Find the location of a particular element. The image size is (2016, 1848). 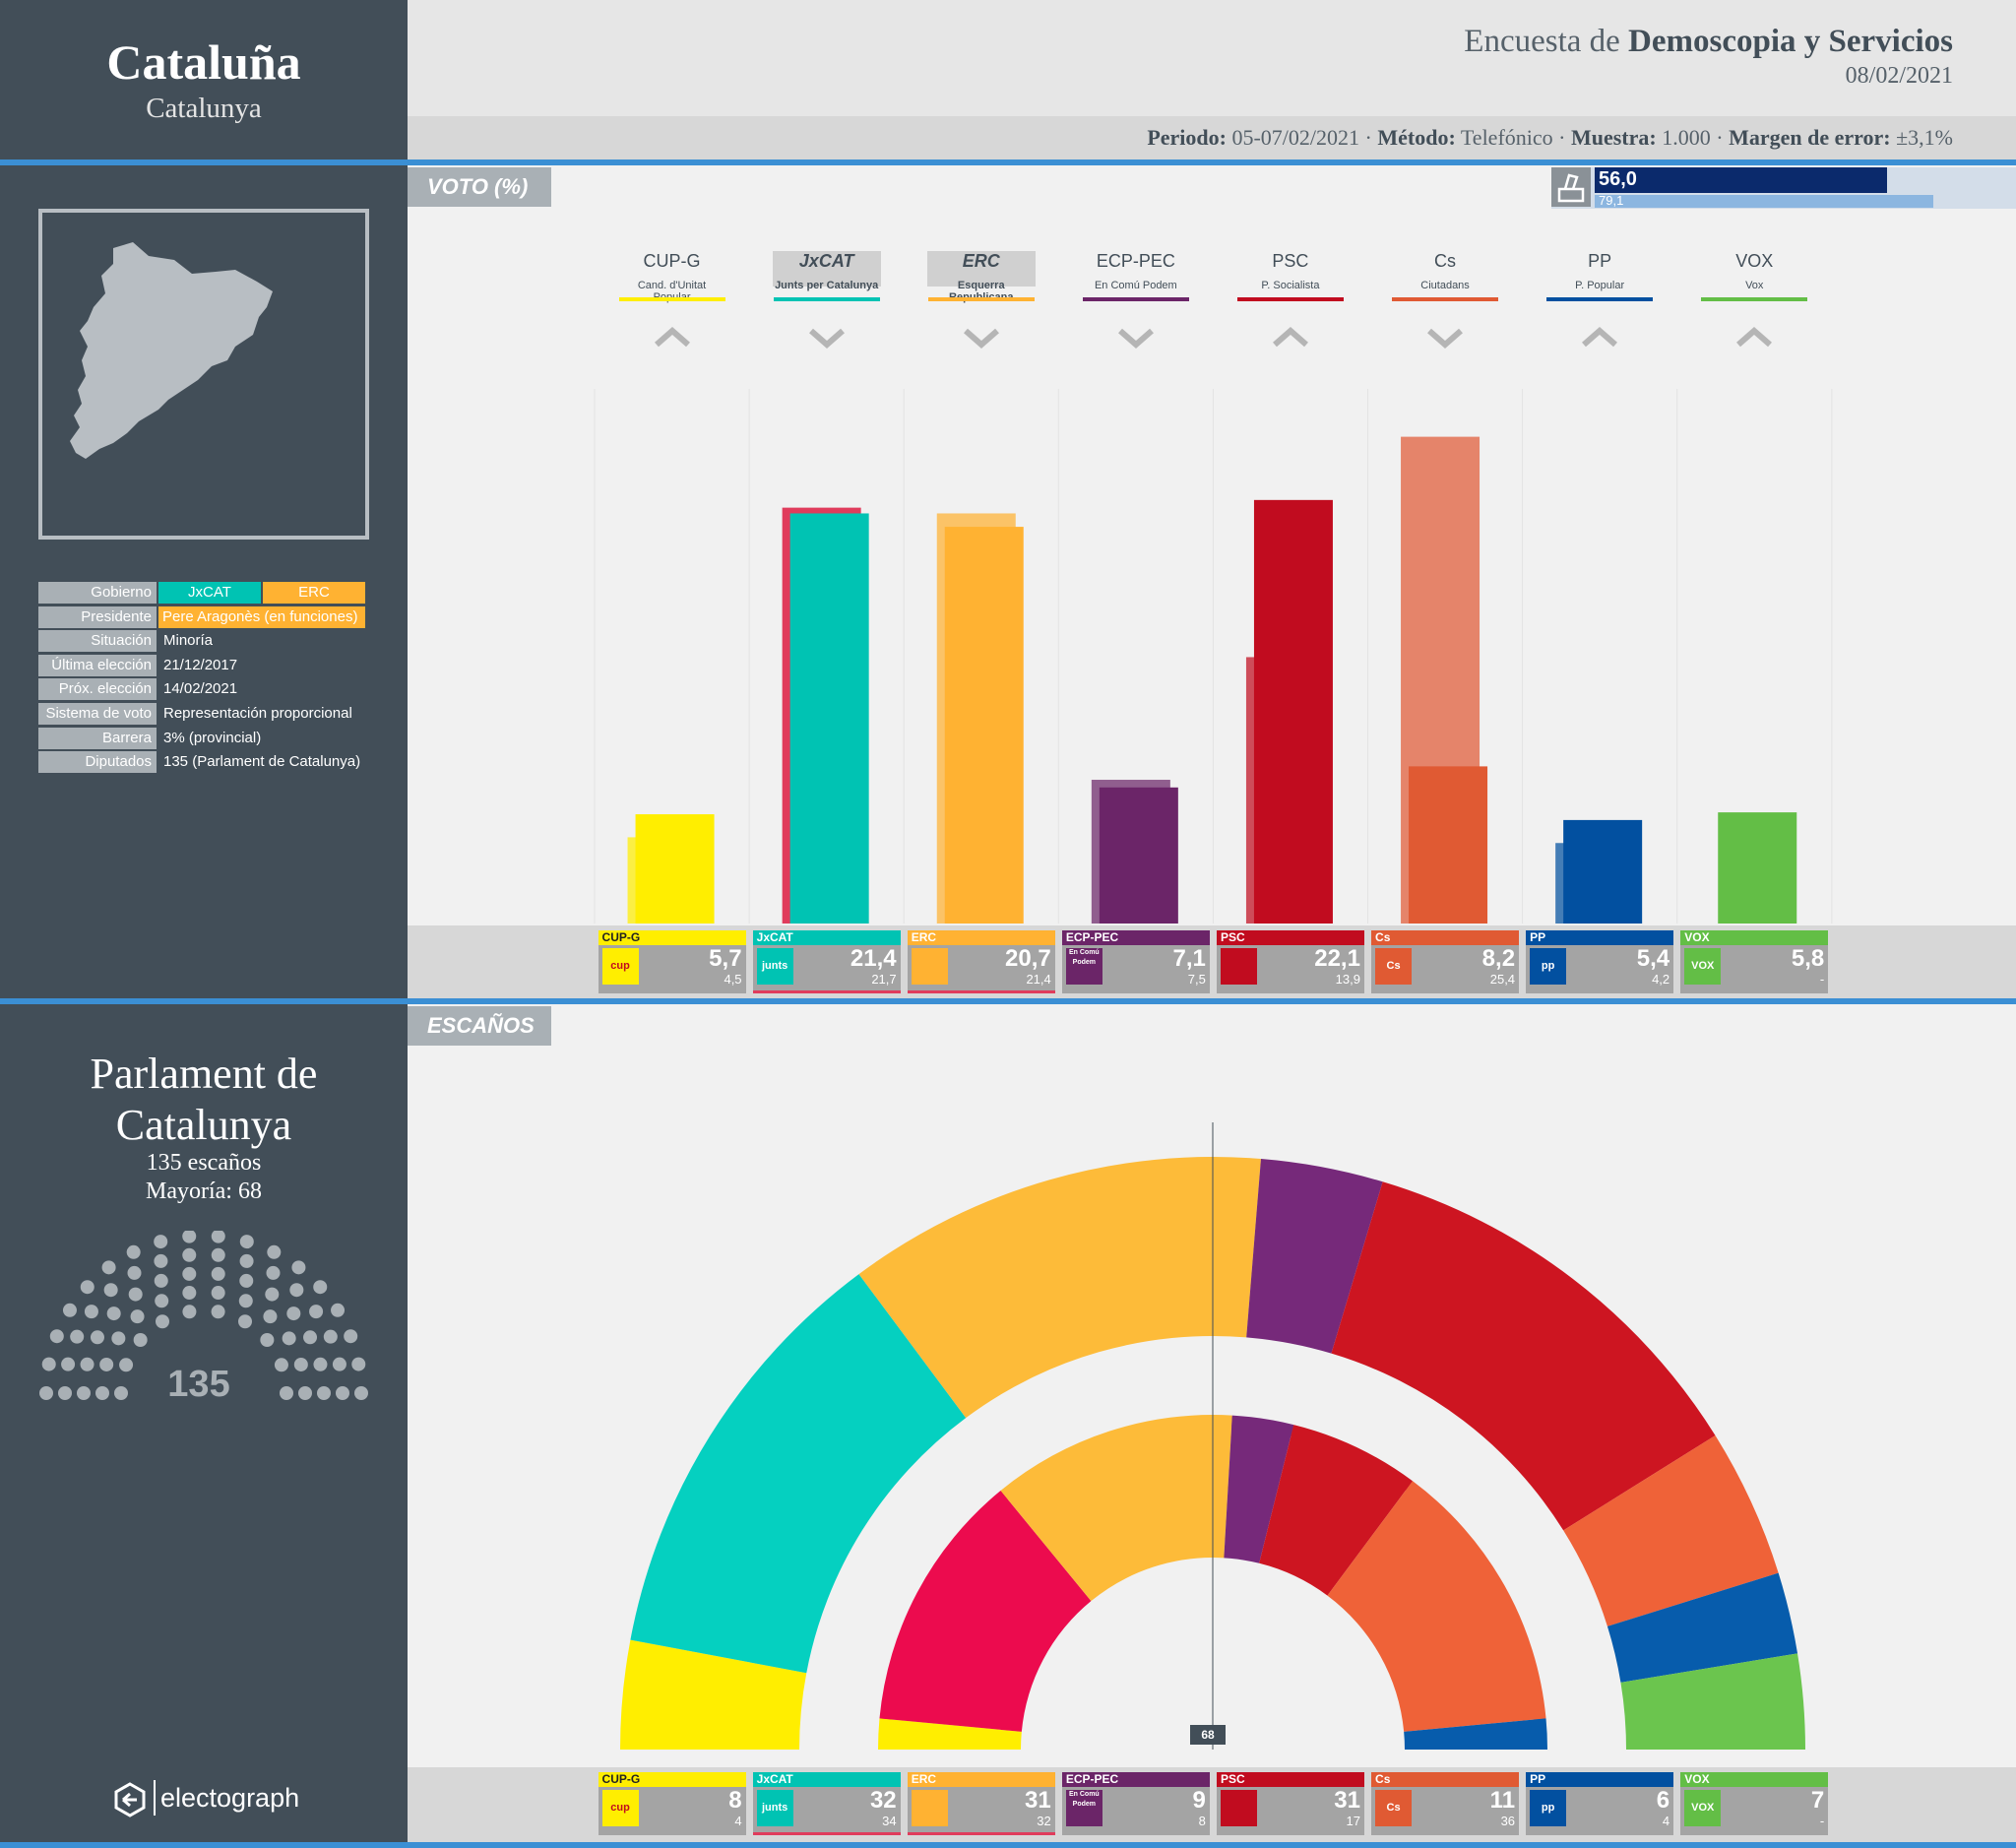

box-previous-value: 21,7 is located at coordinates (884, 979).